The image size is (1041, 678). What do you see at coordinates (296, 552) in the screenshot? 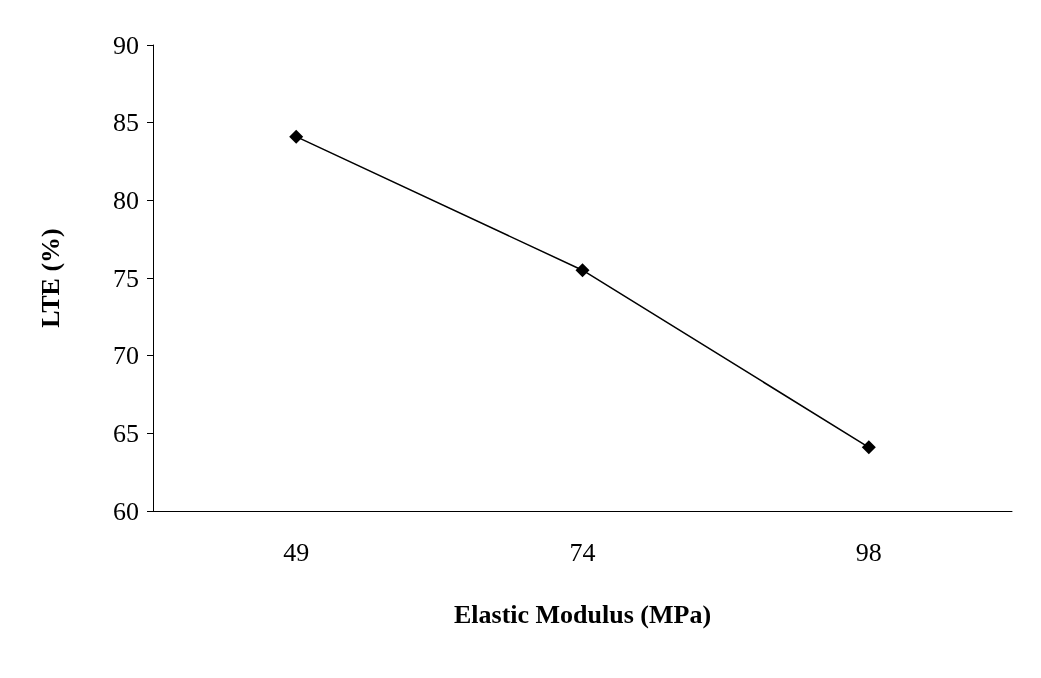
I see `x-tick-label: 49` at bounding box center [296, 552].